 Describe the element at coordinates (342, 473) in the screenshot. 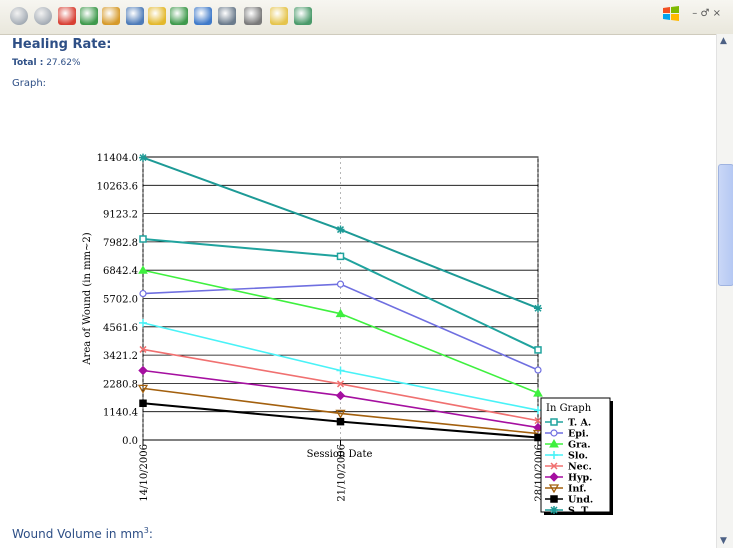

I see `x-tick-label: 21/10/2006` at that location.